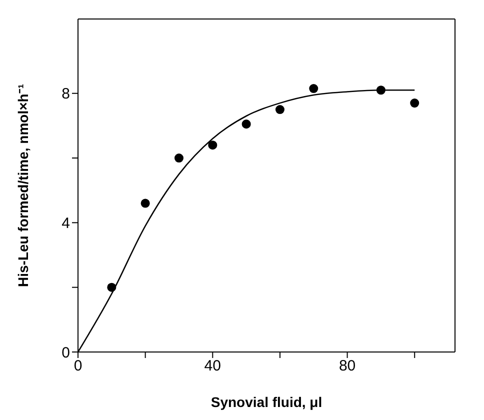  Describe the element at coordinates (66, 353) in the screenshot. I see `y-tick-label: 0` at that location.